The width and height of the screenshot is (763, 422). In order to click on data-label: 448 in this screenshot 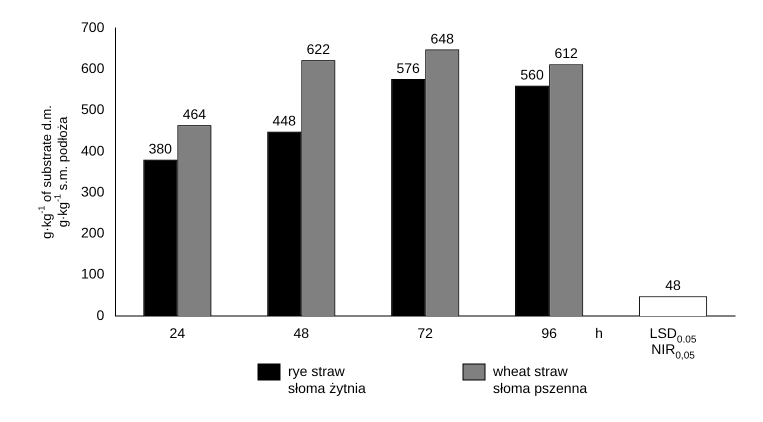, I will do `click(284, 120)`.